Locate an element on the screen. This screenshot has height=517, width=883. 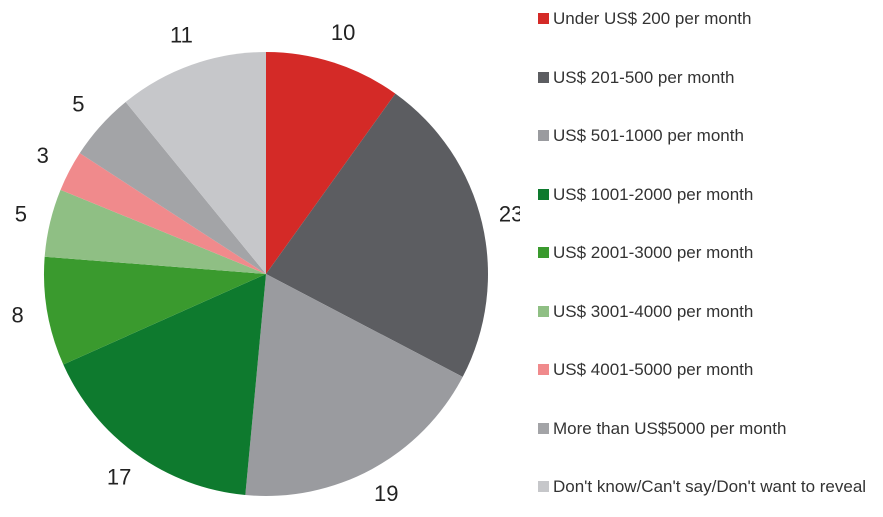
data-label: 3 is located at coordinates (43, 155).